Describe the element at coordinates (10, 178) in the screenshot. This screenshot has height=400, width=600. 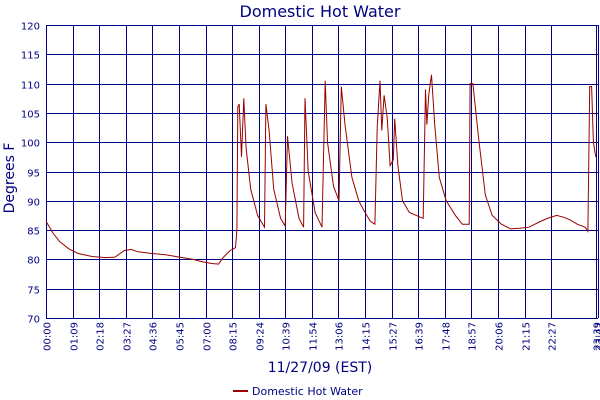
I see `y-axis-label: Degrees F` at that location.